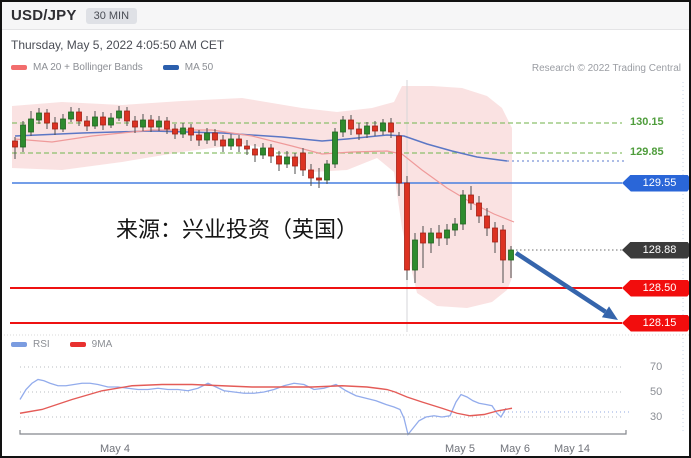 The image size is (691, 458). What do you see at coordinates (656, 367) in the screenshot?
I see `rsi-tick-70: 70` at bounding box center [656, 367].